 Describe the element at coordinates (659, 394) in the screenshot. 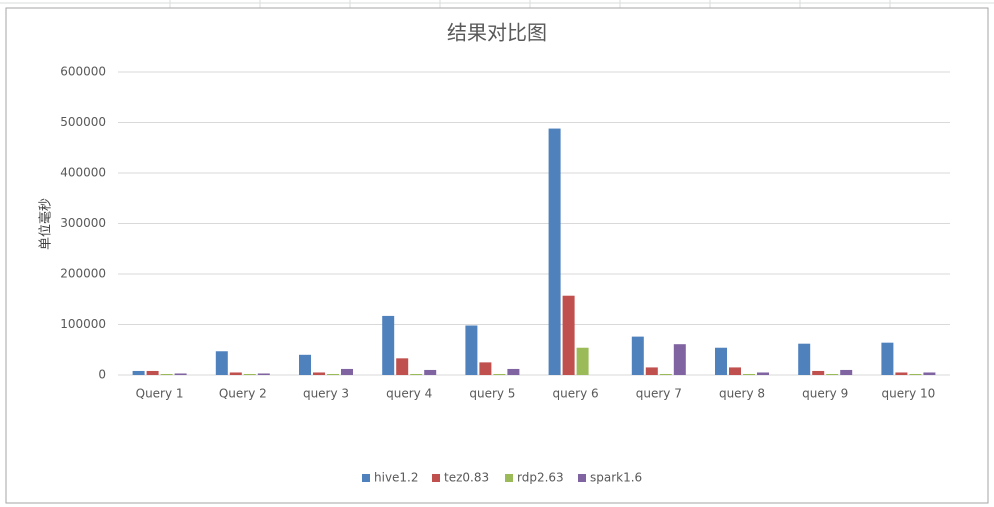

I see `x-tick-label: query 7` at that location.